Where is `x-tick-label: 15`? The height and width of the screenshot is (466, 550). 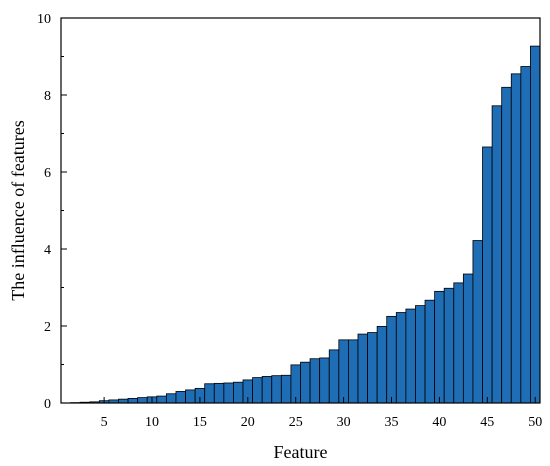
x-tick-label: 15 is located at coordinates (200, 422).